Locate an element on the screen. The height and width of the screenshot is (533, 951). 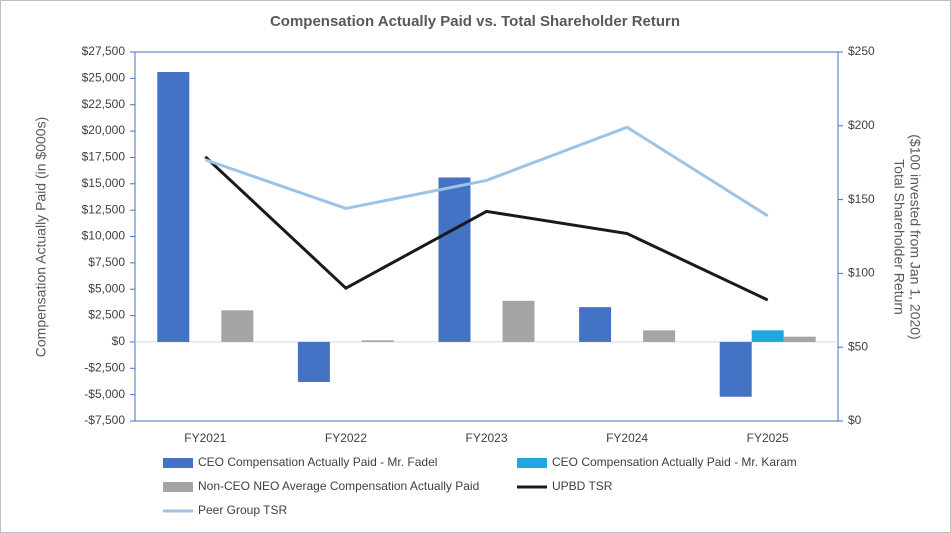
y-tick-label: -$5,000 is located at coordinates (104, 394).